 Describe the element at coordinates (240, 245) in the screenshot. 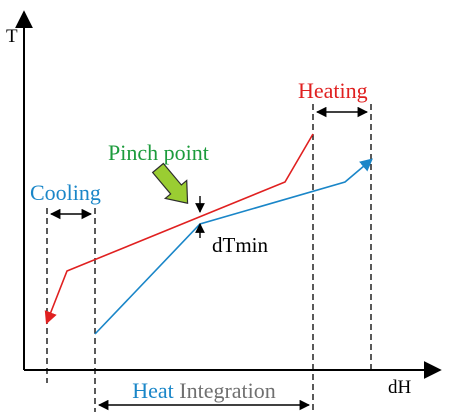

I see `dtmin-label: dTmin` at that location.